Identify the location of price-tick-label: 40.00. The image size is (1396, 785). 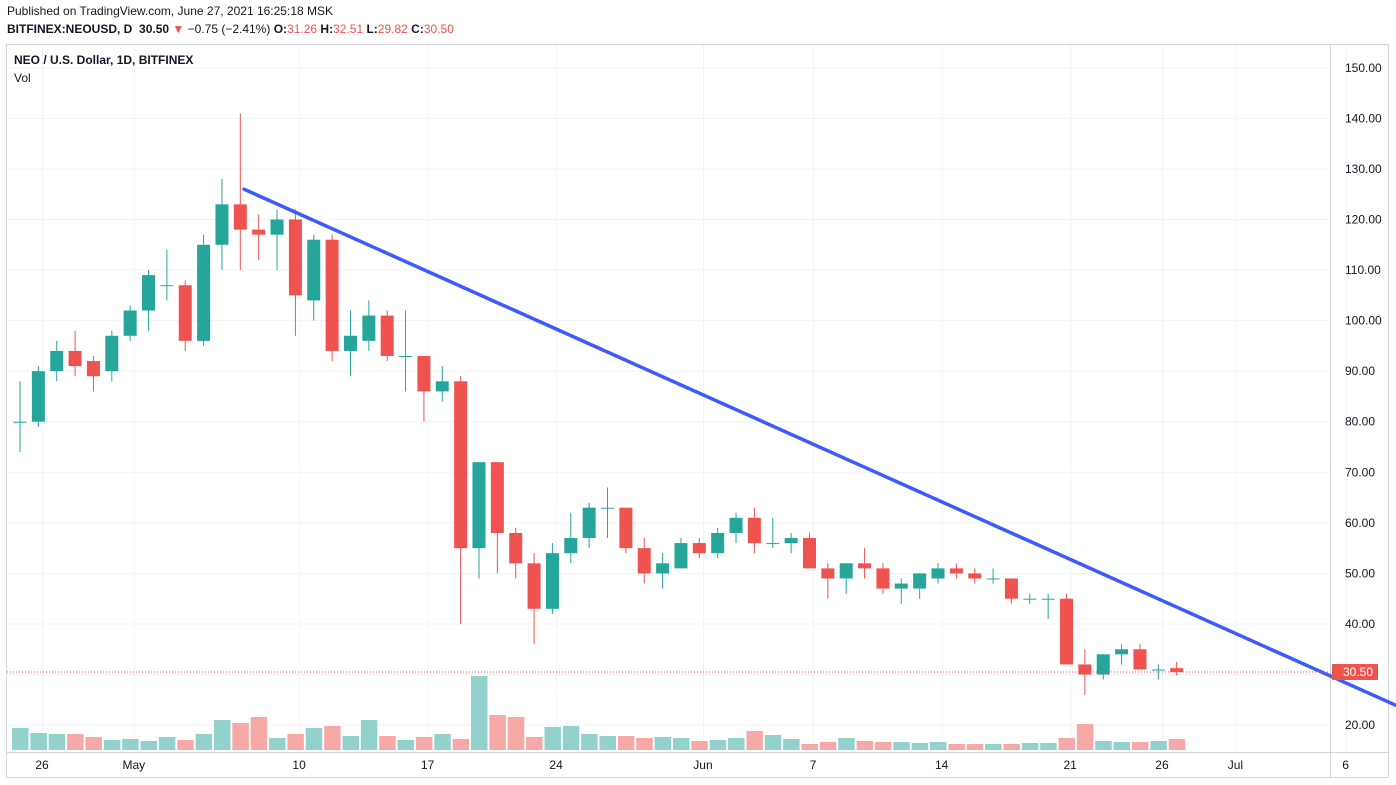
(1360, 624).